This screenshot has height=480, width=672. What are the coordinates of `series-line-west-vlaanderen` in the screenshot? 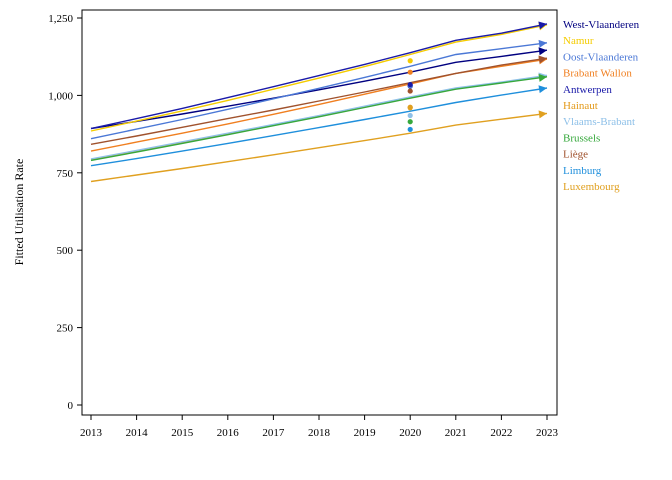 It's located at (319, 89).